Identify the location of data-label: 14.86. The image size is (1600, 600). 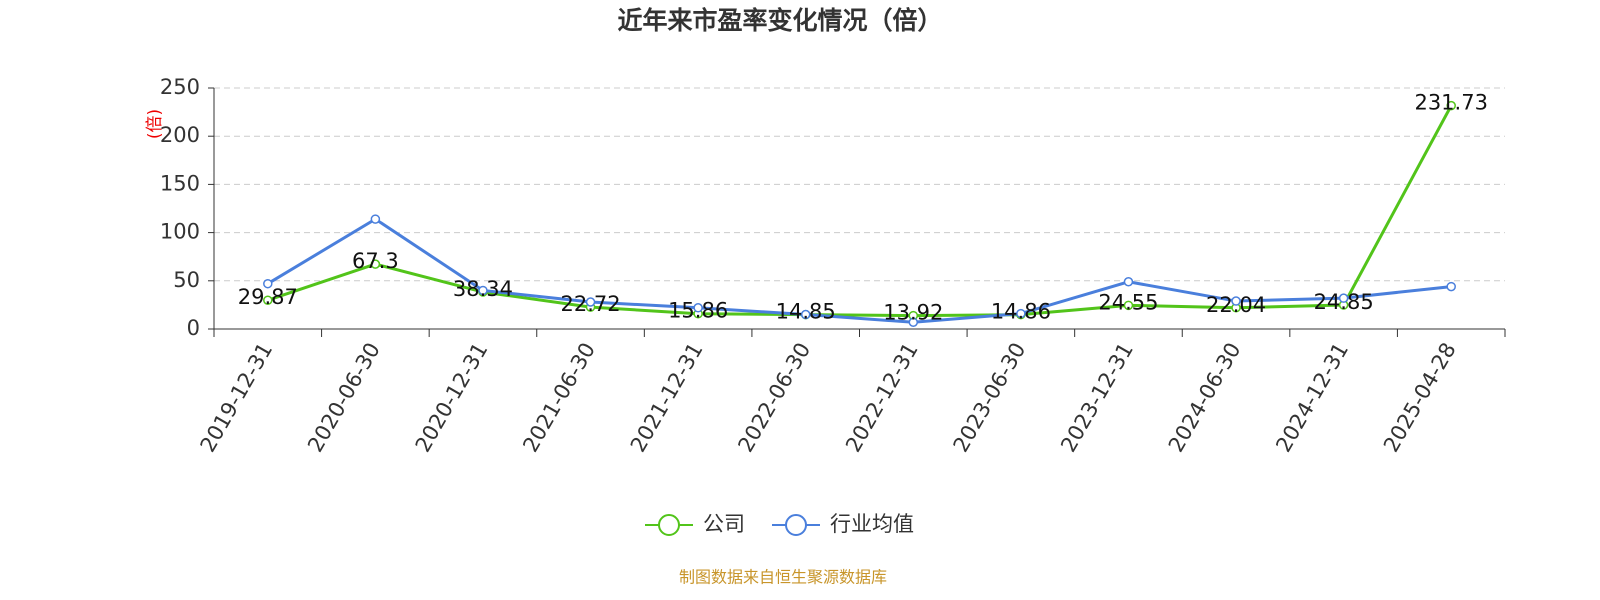
(1021, 312).